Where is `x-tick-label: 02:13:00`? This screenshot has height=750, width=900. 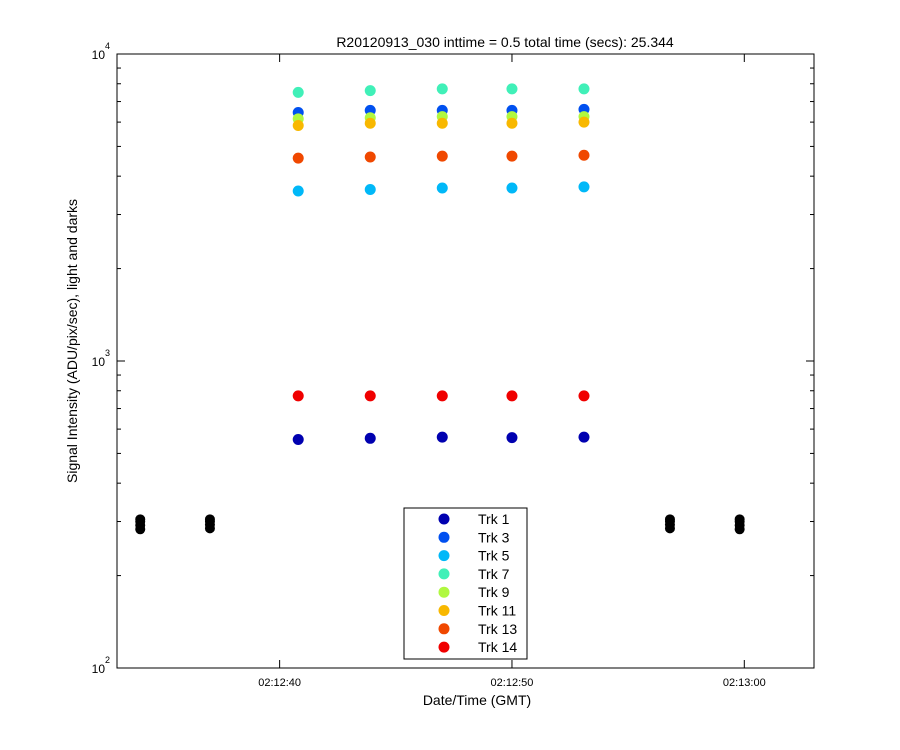
x-tick-label: 02:13:00 is located at coordinates (744, 683).